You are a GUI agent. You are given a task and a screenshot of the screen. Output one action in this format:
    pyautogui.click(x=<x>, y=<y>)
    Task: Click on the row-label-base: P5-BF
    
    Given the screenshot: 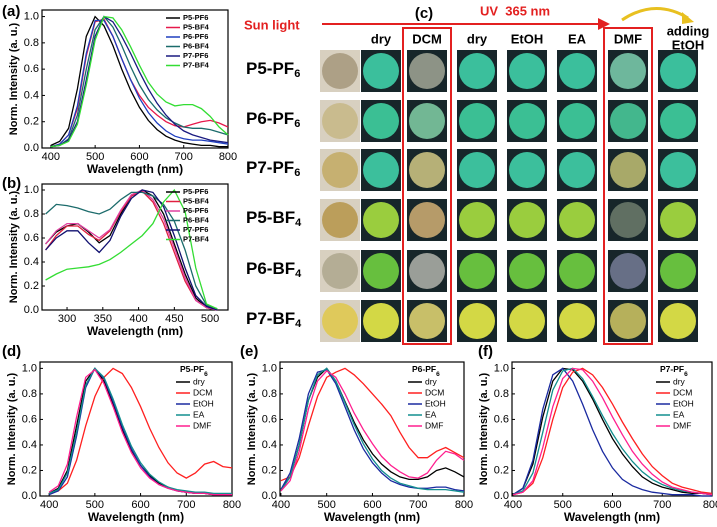 What is the action you would take?
    pyautogui.click(x=270, y=217)
    